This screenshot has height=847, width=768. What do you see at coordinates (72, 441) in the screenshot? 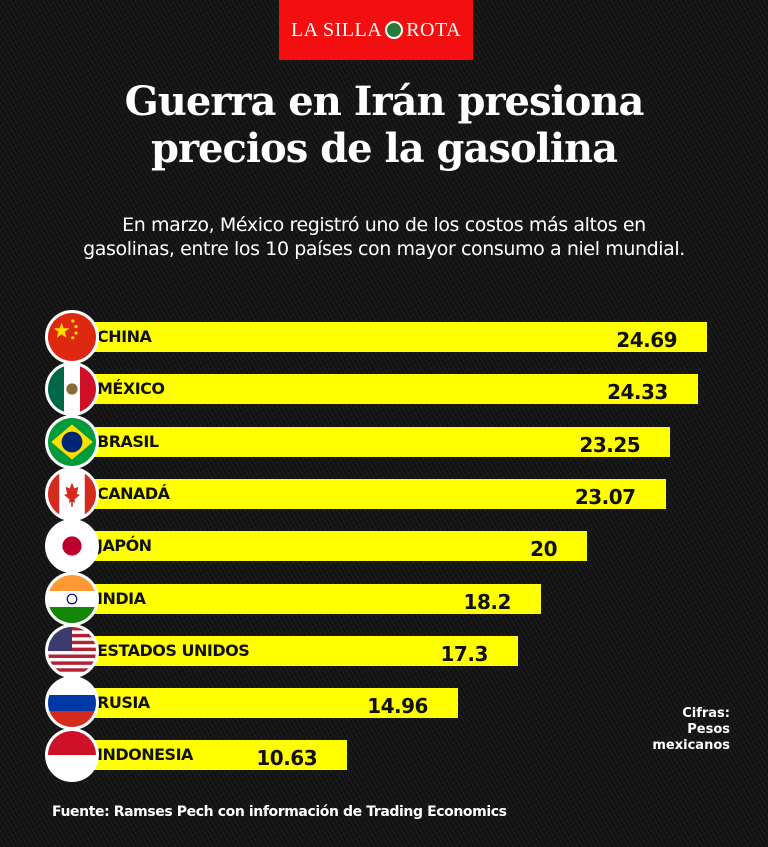
I see `brazil-flag-icon` at bounding box center [72, 441].